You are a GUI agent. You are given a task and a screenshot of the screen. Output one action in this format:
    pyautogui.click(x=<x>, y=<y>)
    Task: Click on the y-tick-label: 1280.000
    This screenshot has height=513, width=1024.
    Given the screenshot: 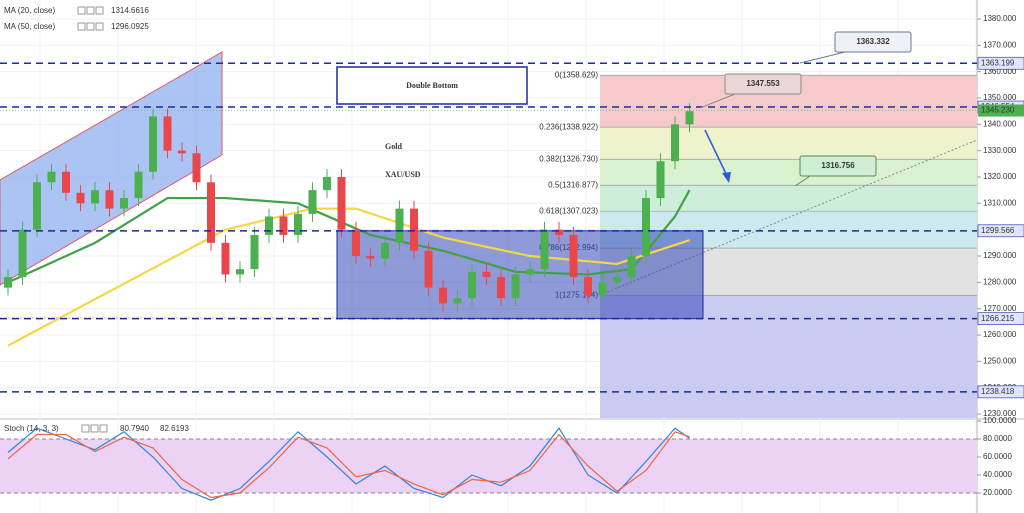 What is the action you would take?
    pyautogui.click(x=1000, y=281)
    